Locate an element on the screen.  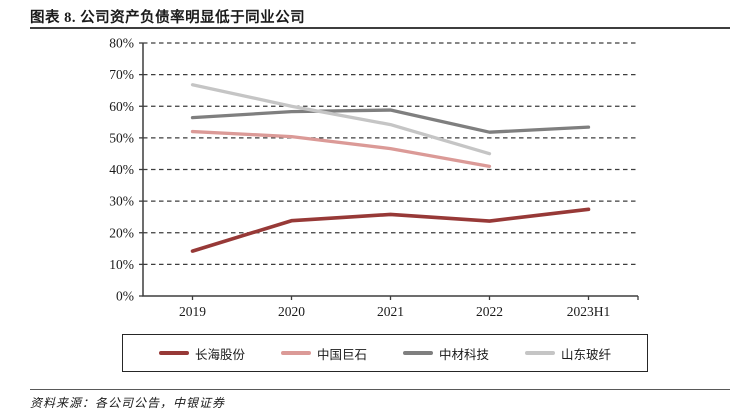
y-tick-label: 70% is located at coordinates (121, 74).